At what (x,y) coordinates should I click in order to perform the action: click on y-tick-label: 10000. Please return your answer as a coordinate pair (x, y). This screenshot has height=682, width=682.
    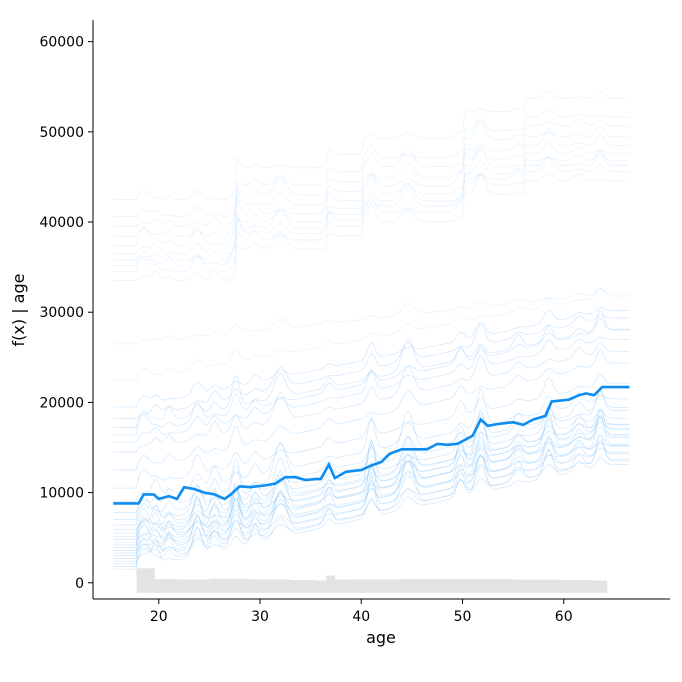
    Looking at the image, I should click on (61, 494).